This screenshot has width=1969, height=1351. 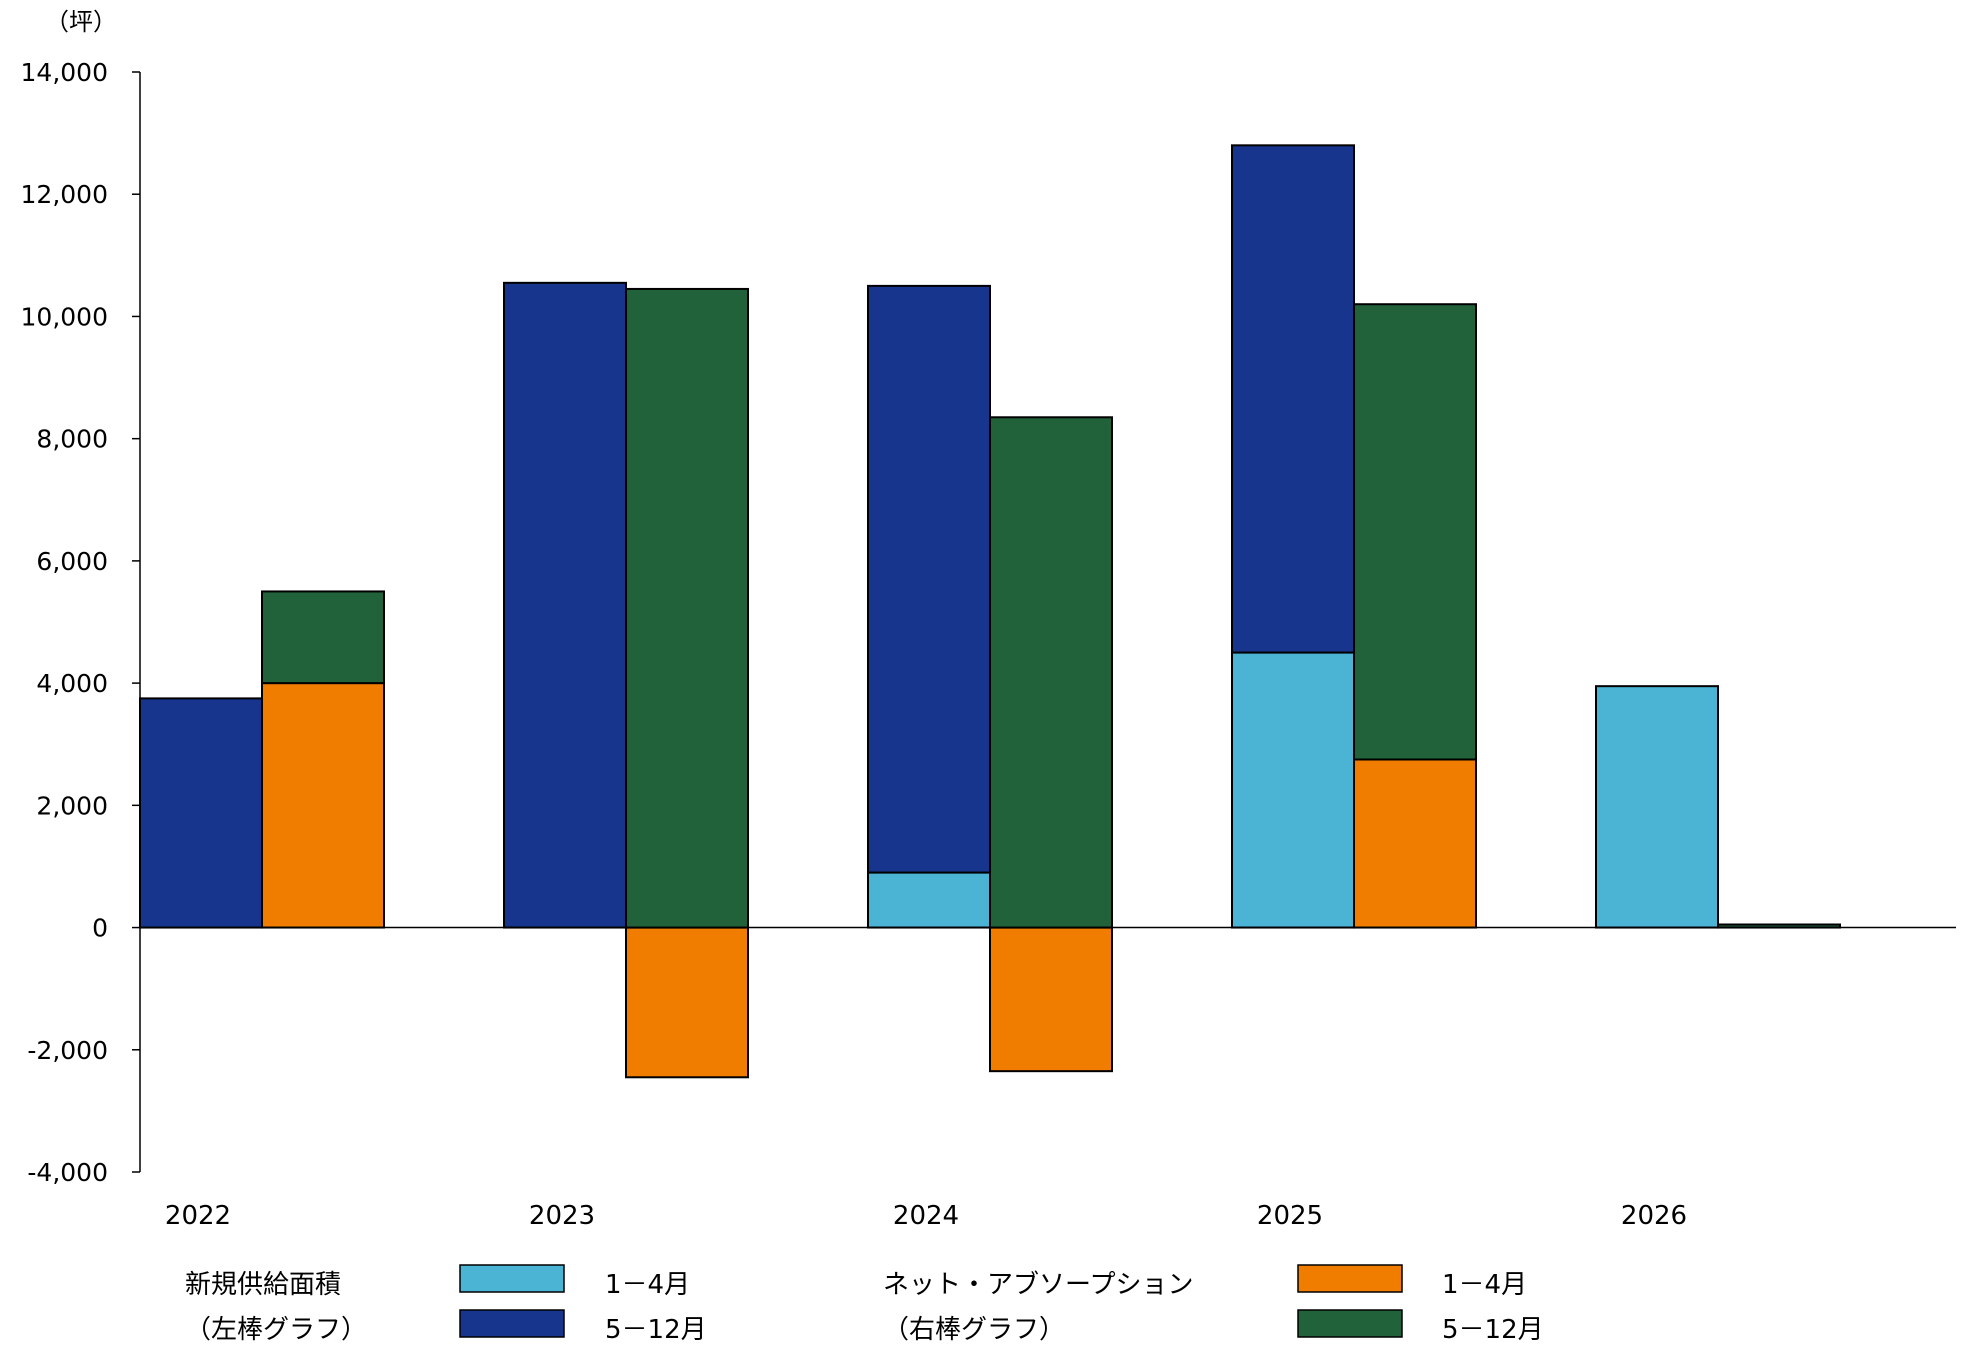 I want to click on y-tick-label: 2,000, so click(x=72, y=805).